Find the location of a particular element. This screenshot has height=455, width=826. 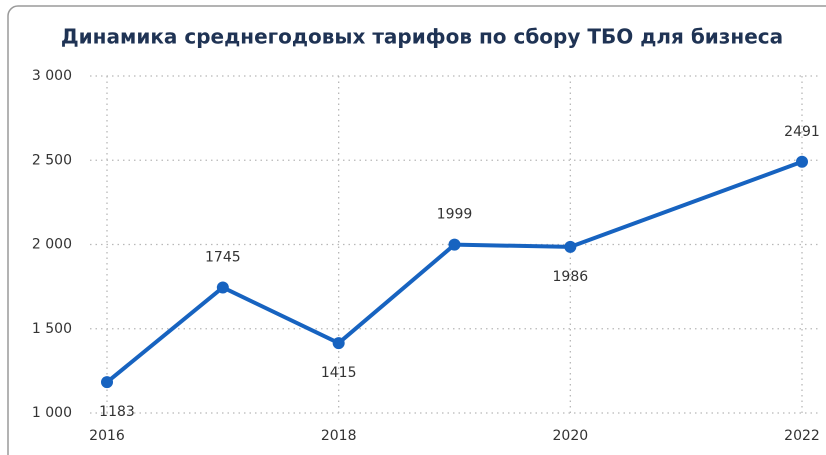

x-tick-label: 2022 is located at coordinates (802, 436).